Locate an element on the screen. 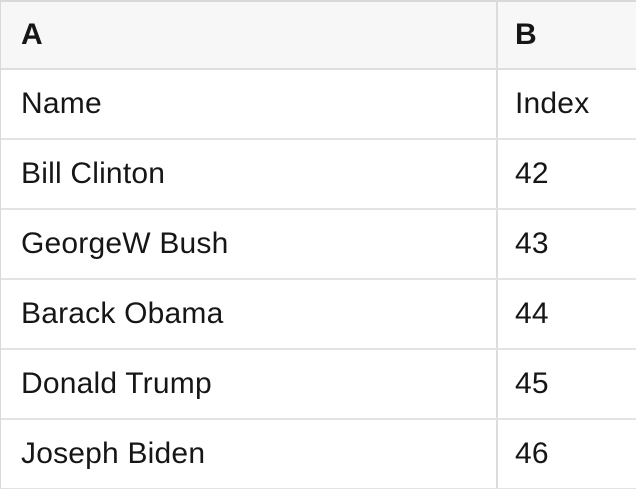 The image size is (636, 489). column-header-a: A is located at coordinates (249, 35).